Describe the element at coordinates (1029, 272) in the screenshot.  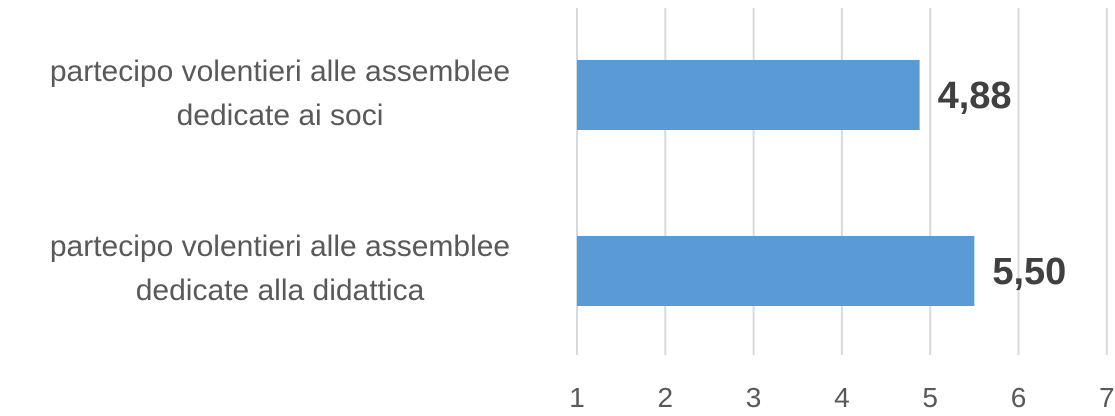
I see `data-label-1: 5,50` at that location.